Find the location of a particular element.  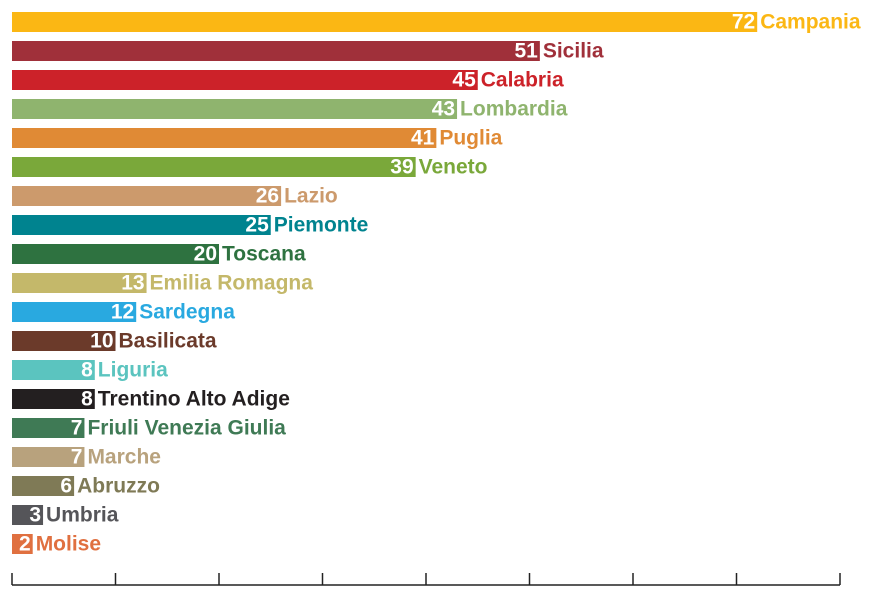

category-label: Umbria is located at coordinates (82, 515).